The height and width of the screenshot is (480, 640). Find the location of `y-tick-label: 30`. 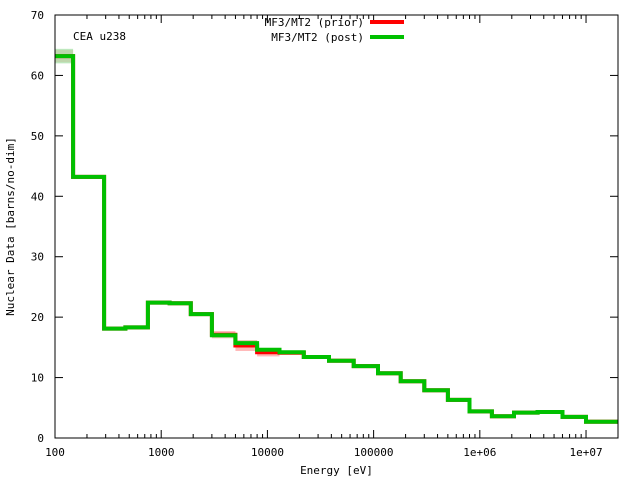

y-tick-label: 30 is located at coordinates (37, 257).